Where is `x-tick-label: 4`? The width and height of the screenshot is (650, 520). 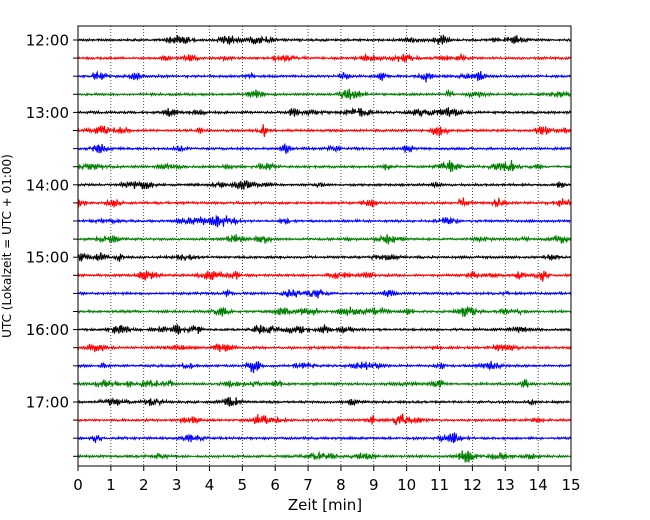
x-tick-label: 4 is located at coordinates (210, 485).